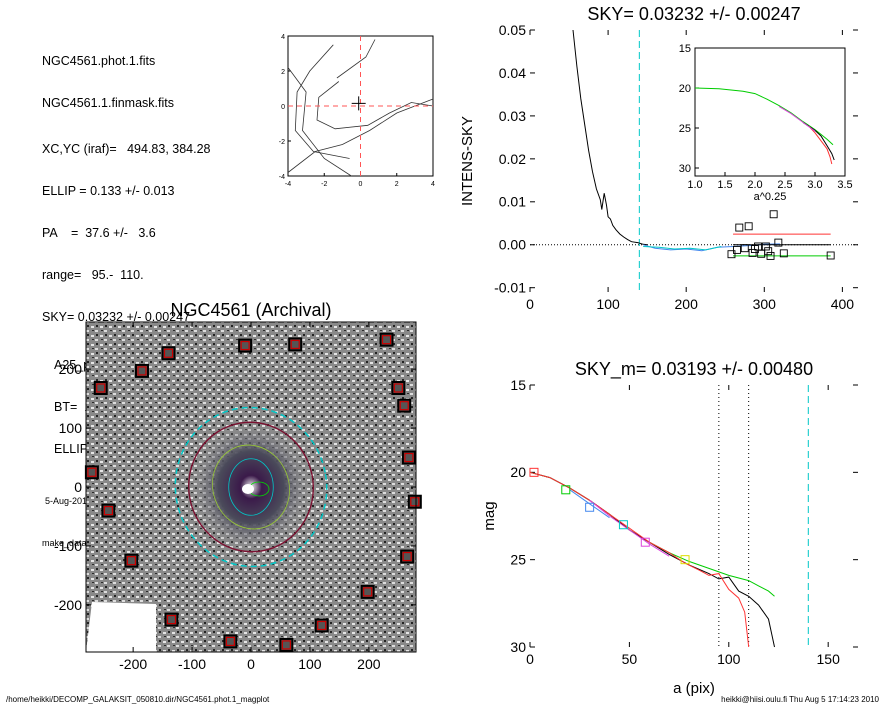 The image size is (885, 708). What do you see at coordinates (78, 487) in the screenshot?
I see `image-ytick-label: 0` at bounding box center [78, 487].